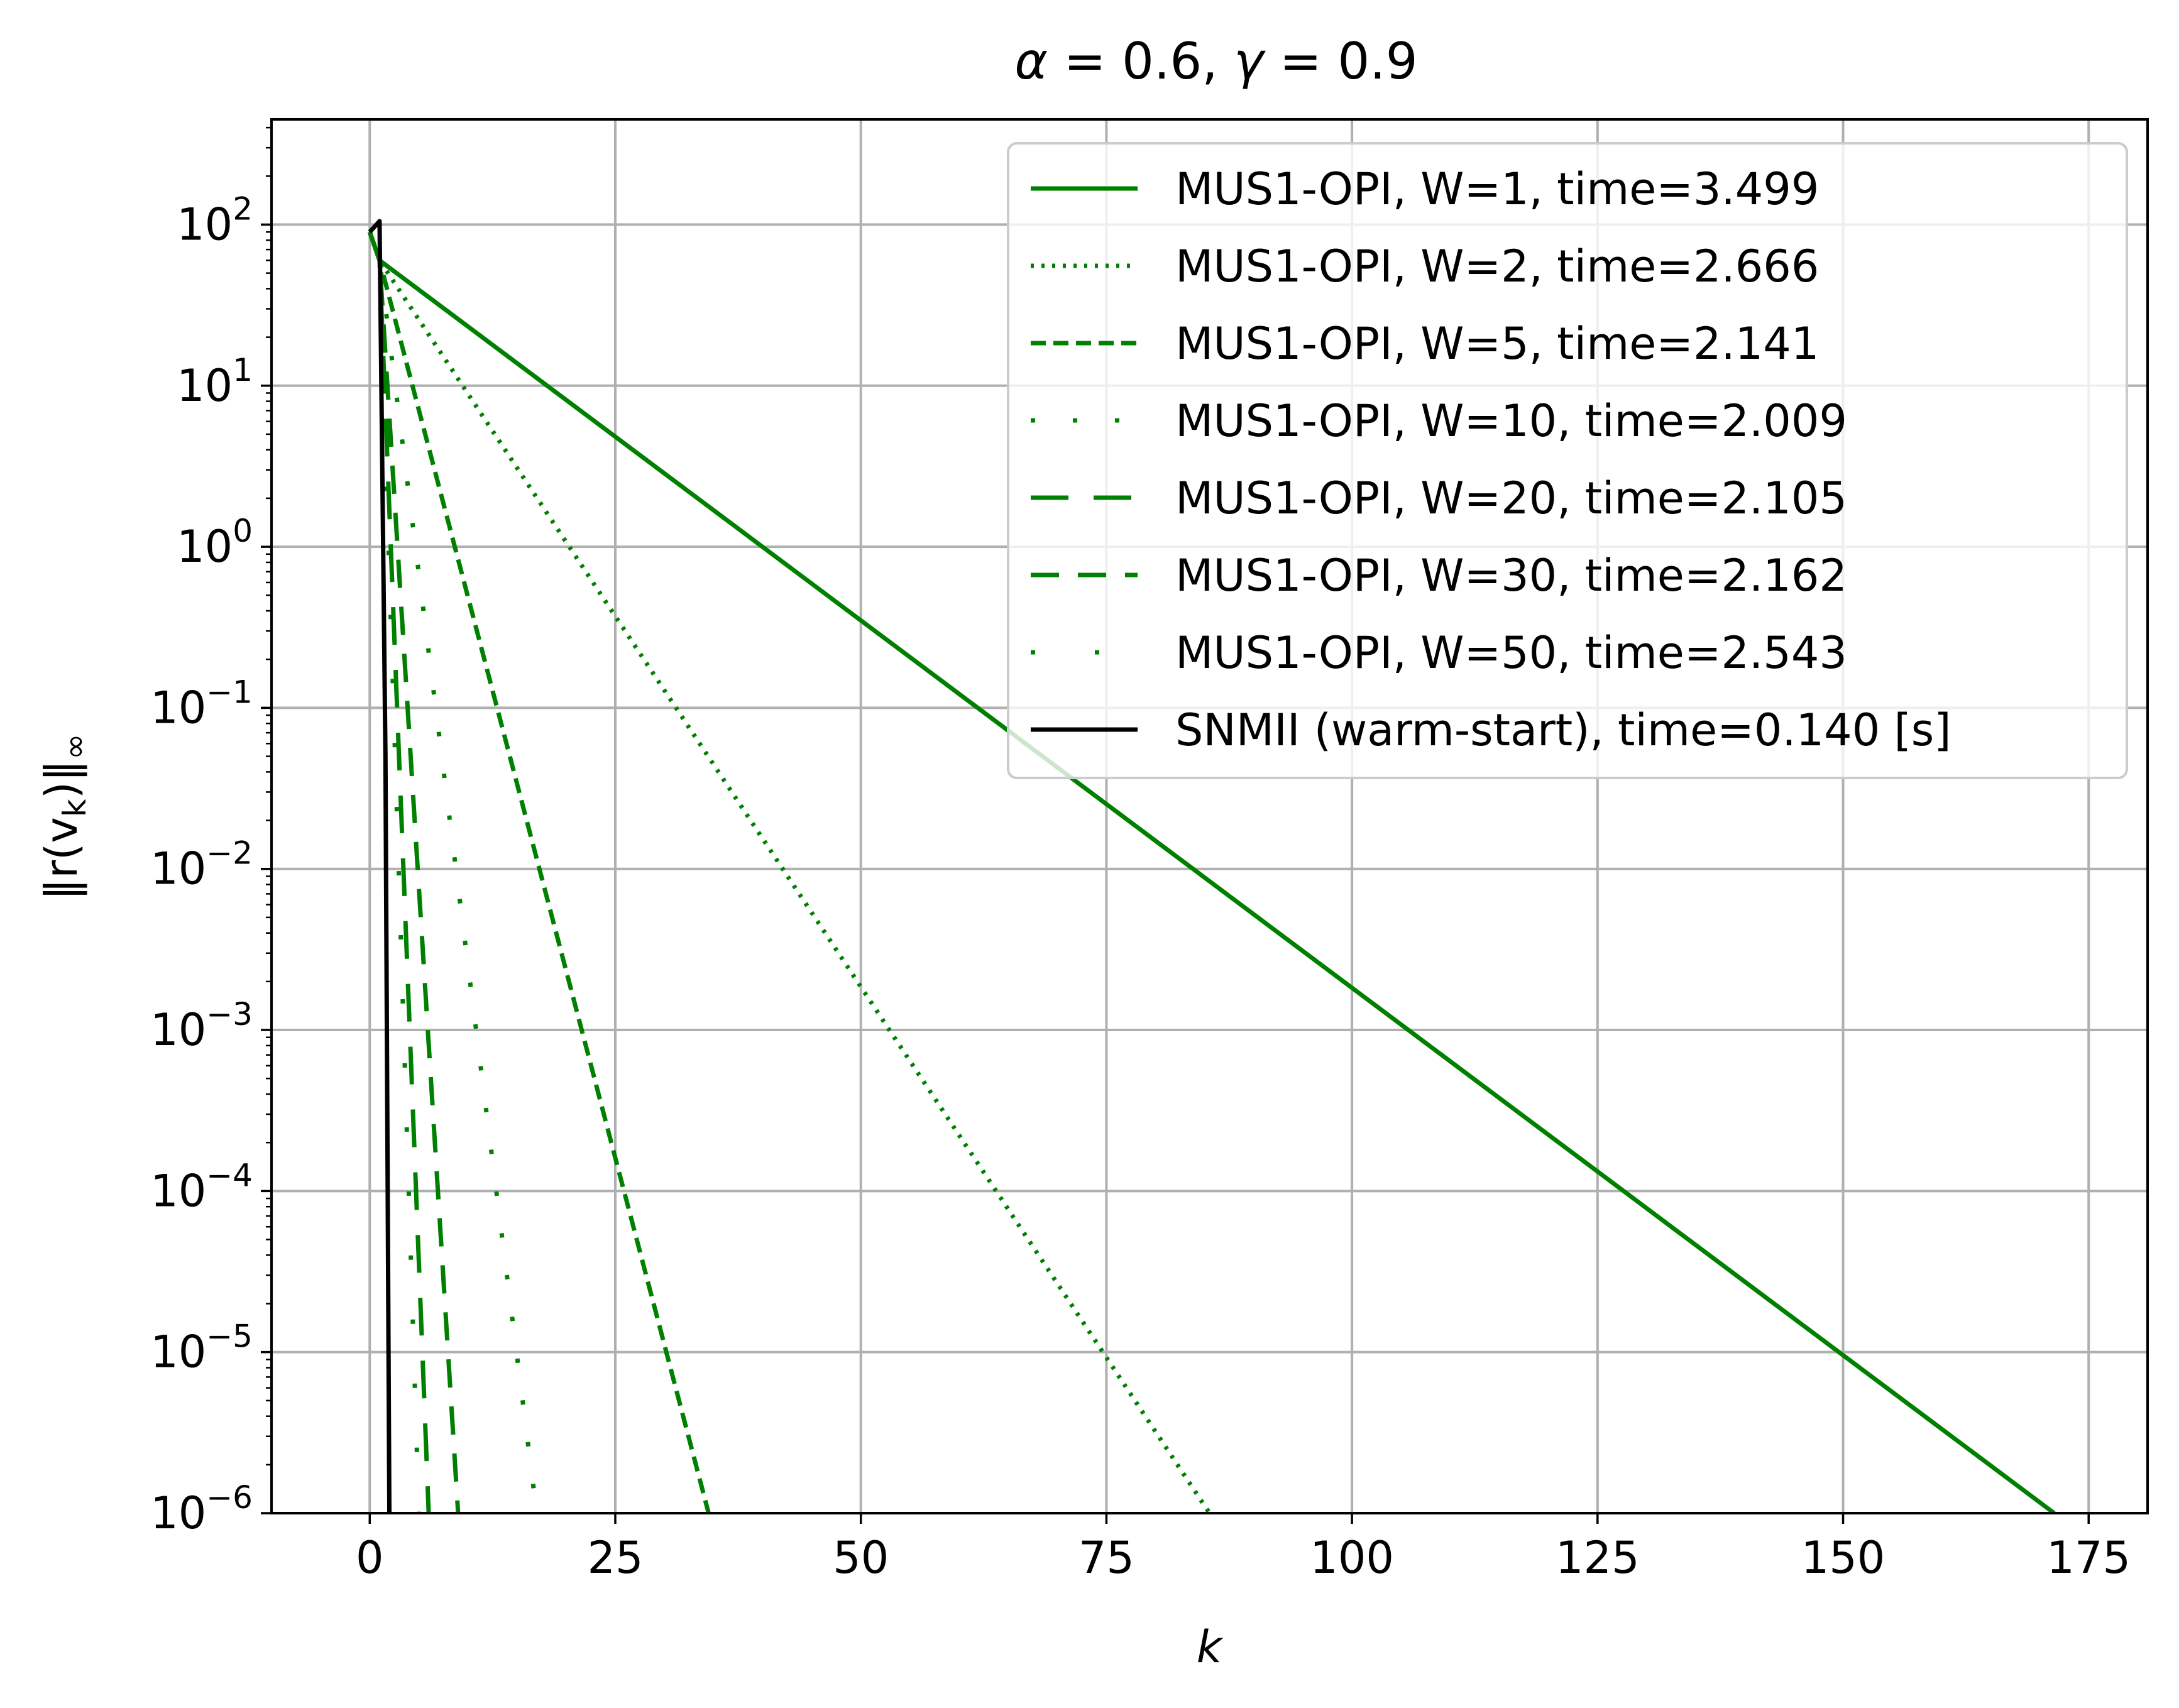 The image size is (2179, 1708). I want to click on y-tick-label: 10⁻⁶, so click(202, 1509).